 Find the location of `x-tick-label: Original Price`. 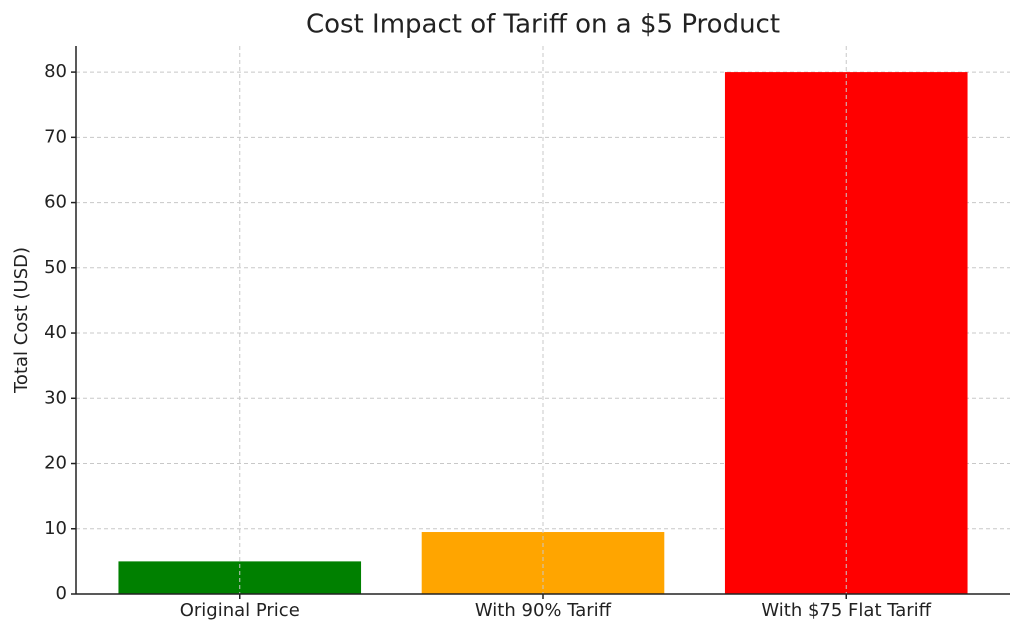

x-tick-label: Original Price is located at coordinates (240, 610).